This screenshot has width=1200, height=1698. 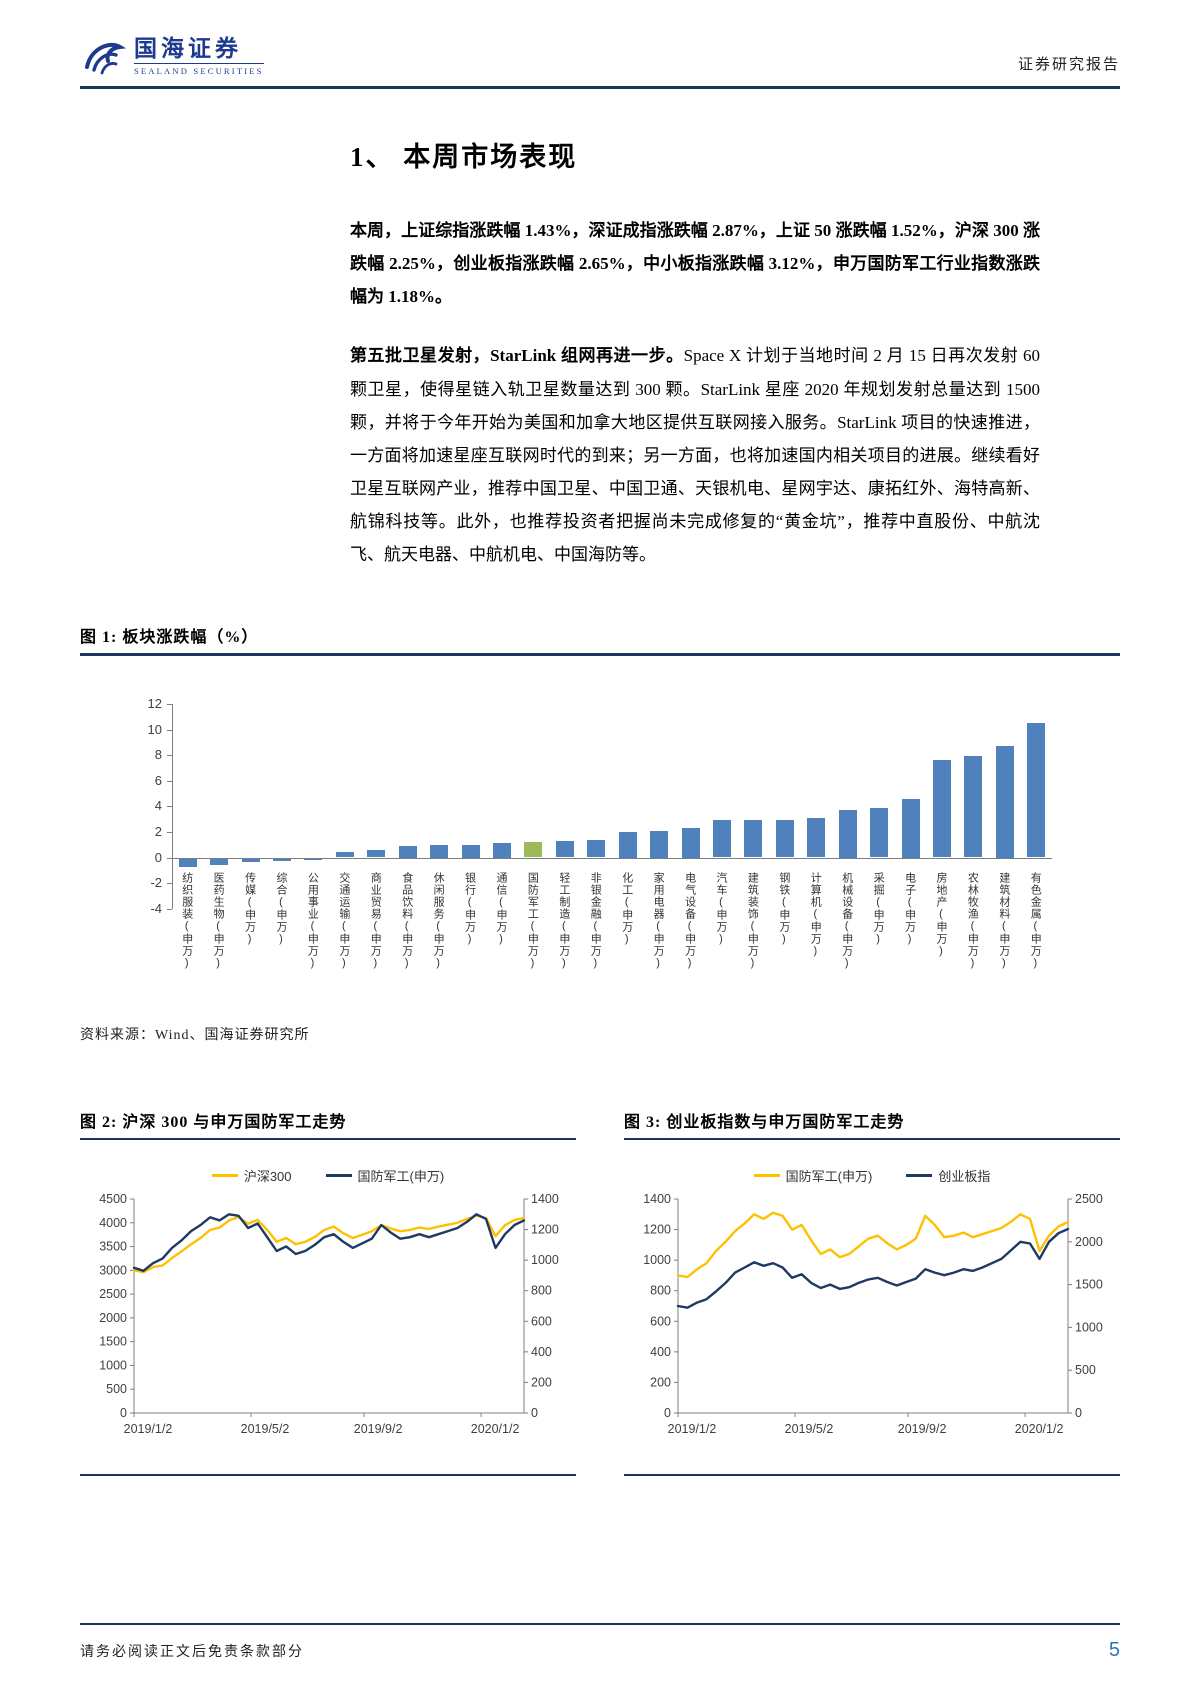 I want to click on sealand-logo-icon, so click(x=103, y=56).